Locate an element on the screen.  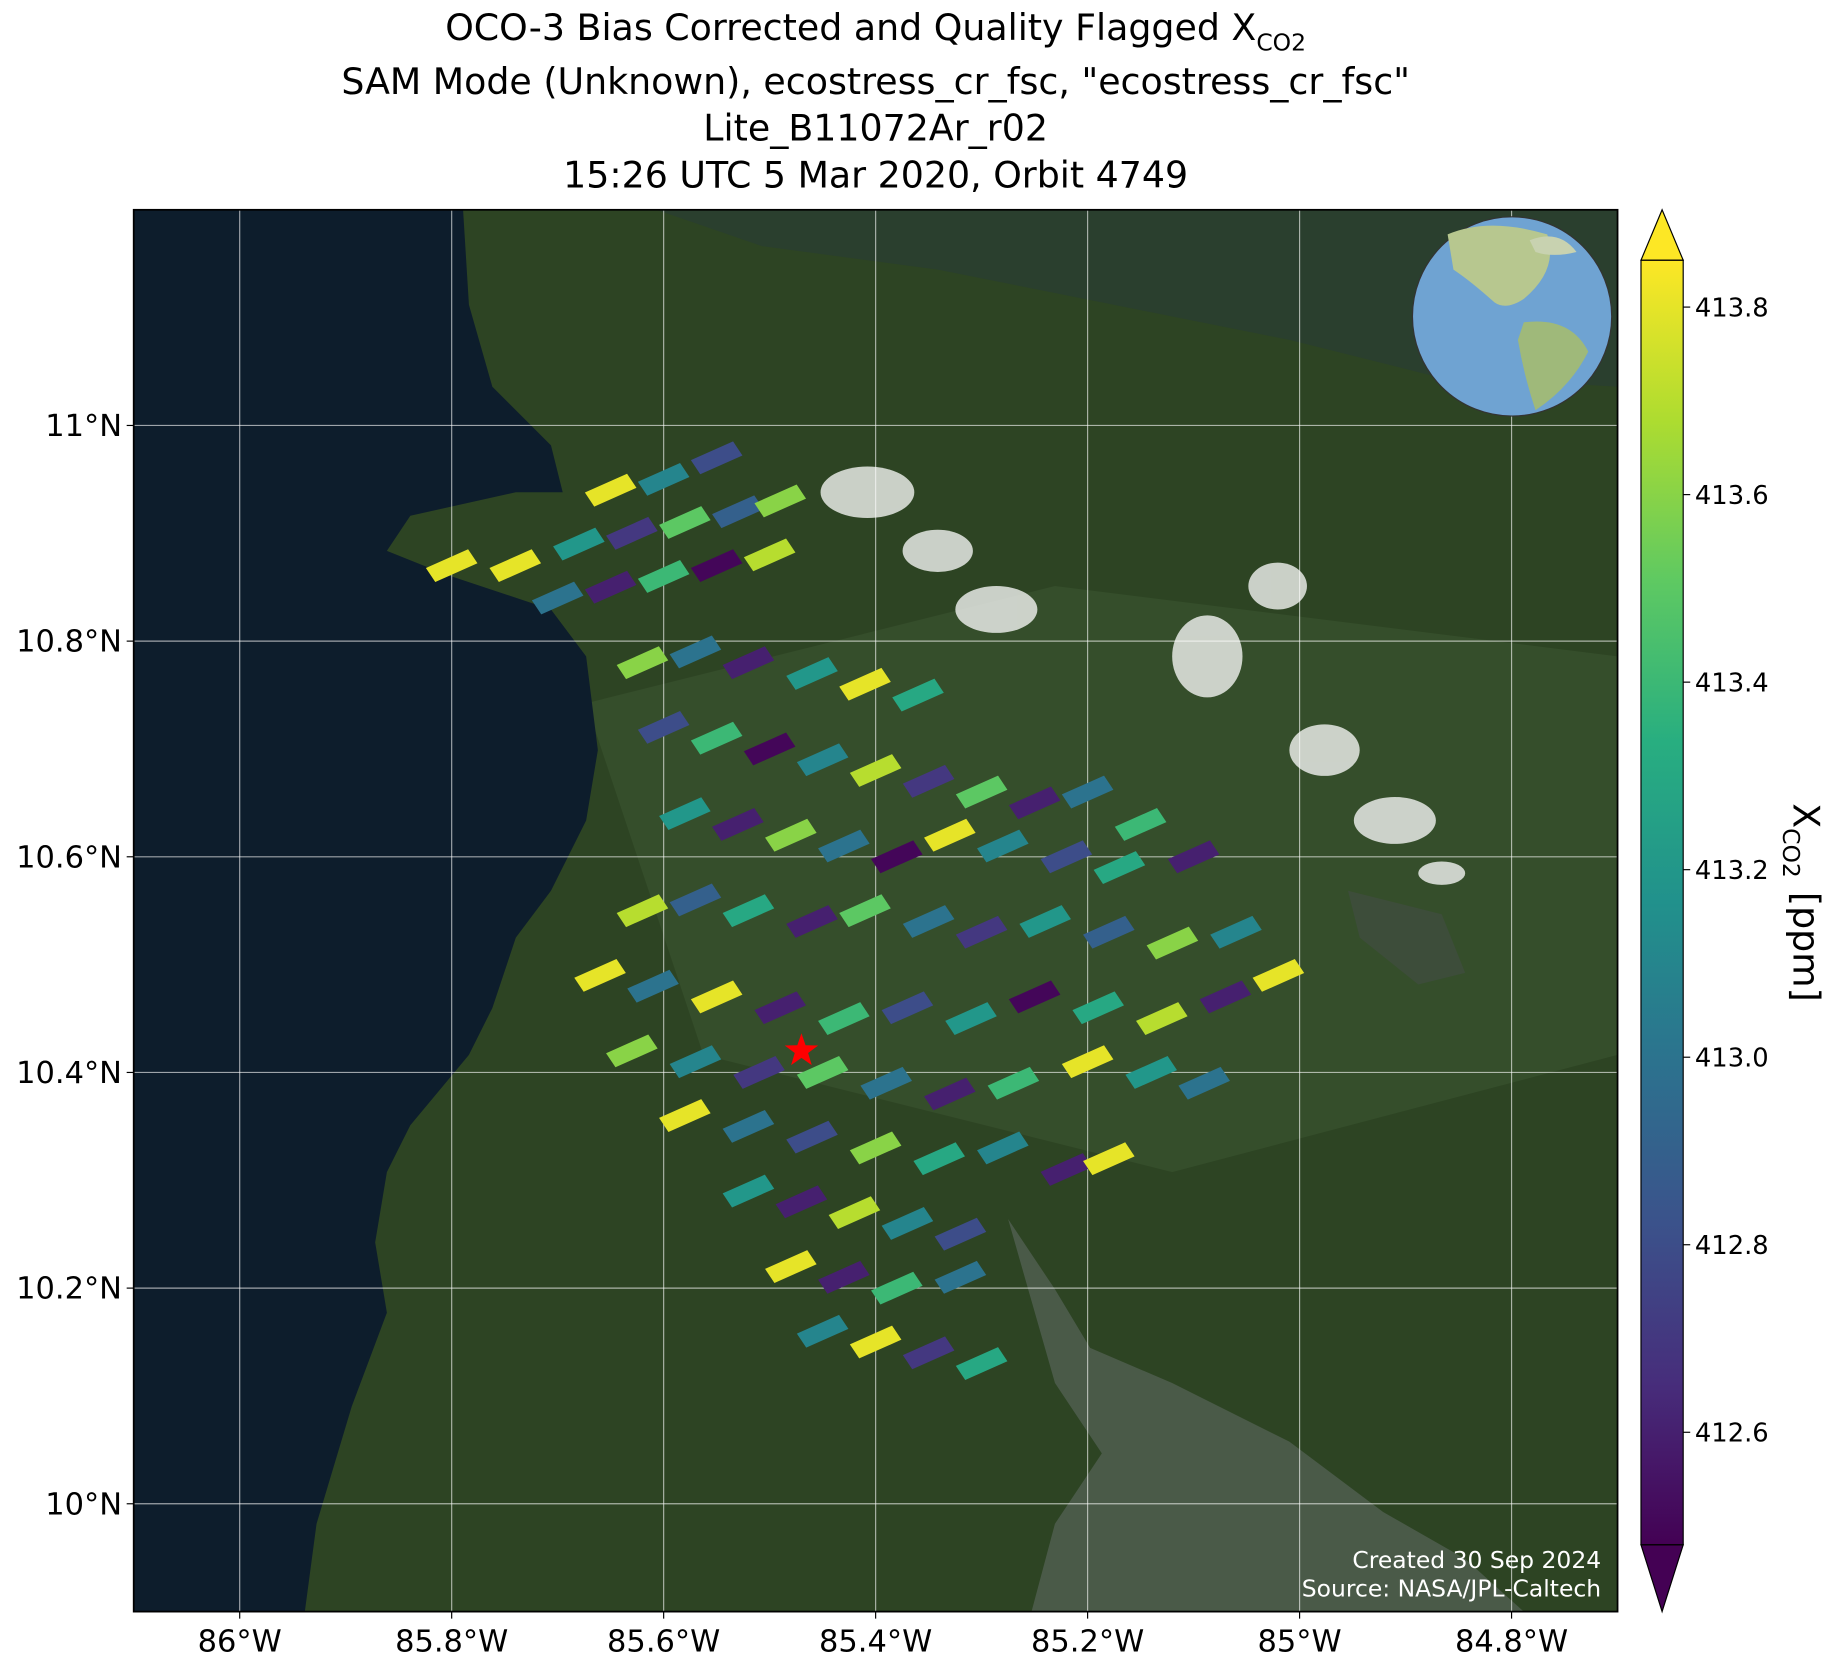
y-tick-label: 10.6°N is located at coordinates (69, 857).